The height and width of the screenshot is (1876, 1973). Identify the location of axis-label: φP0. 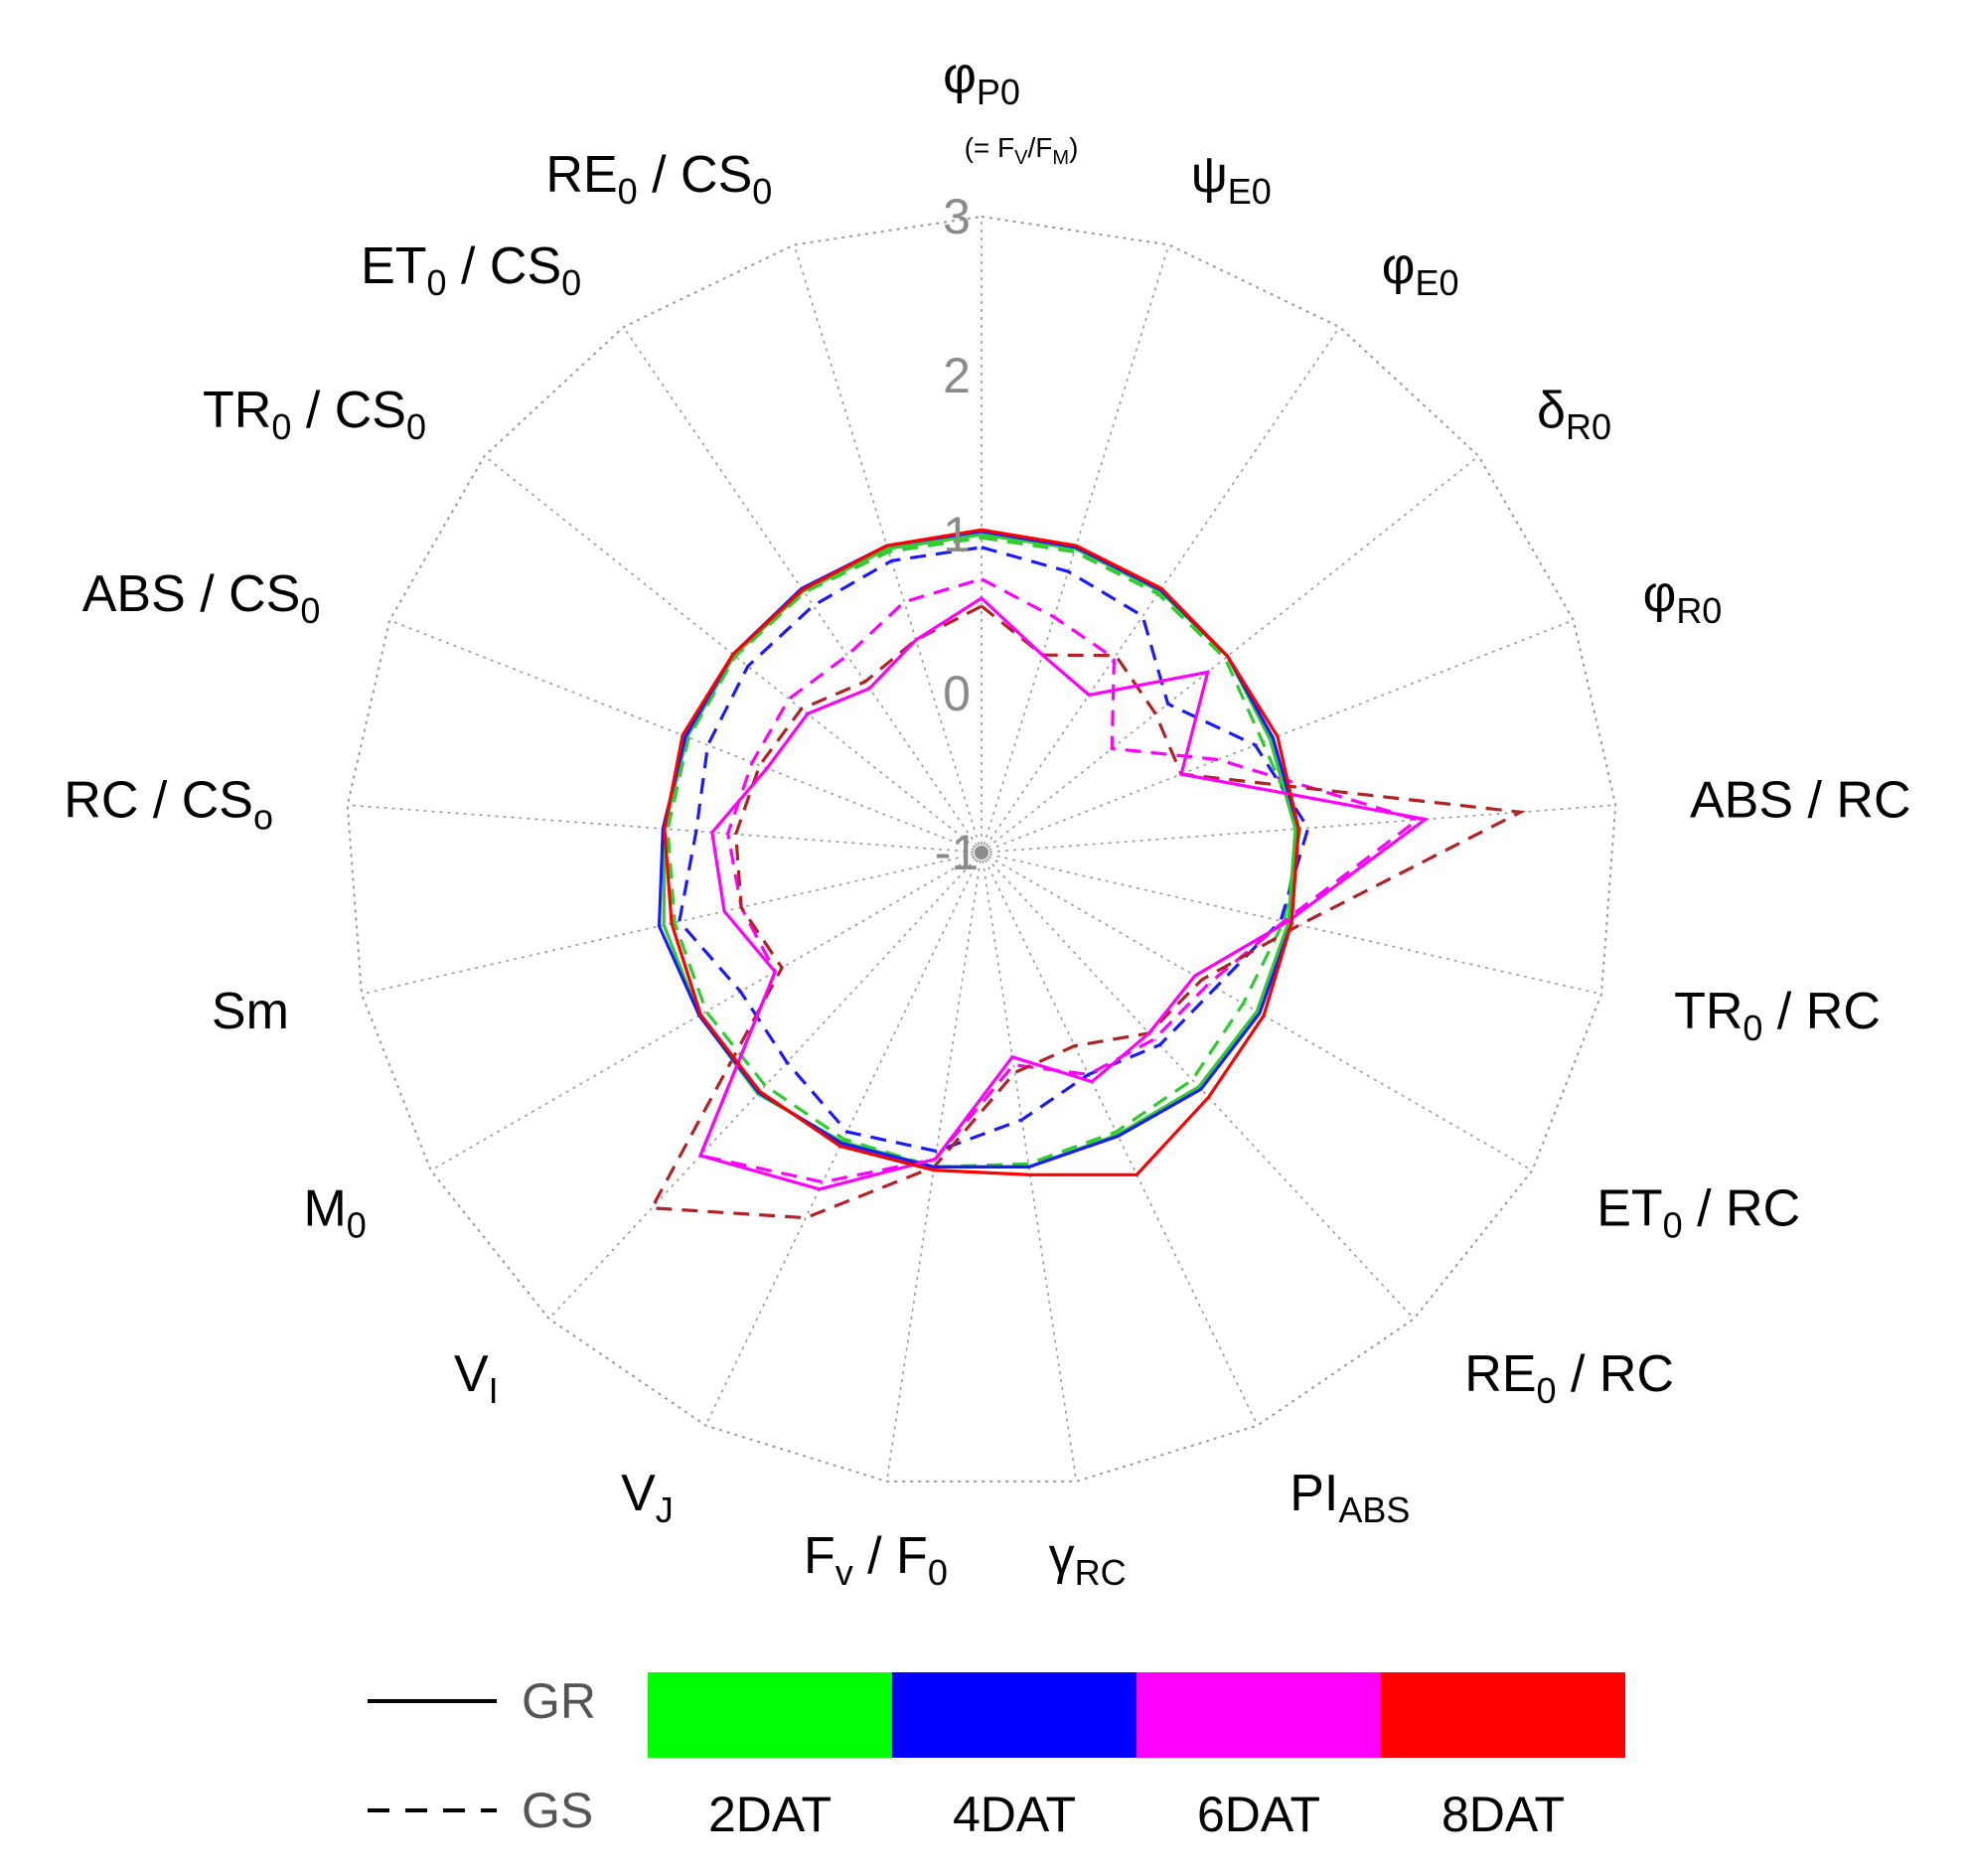
(982, 79).